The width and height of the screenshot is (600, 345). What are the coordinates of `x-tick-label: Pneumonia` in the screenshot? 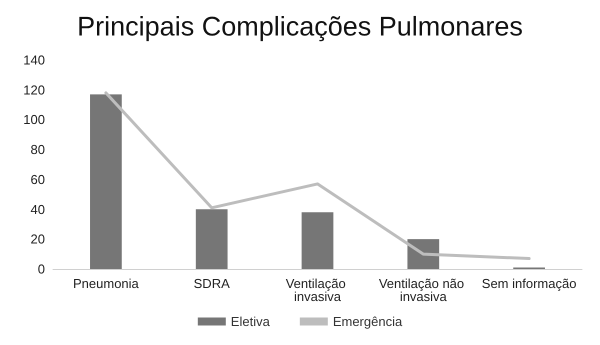 It's located at (106, 283).